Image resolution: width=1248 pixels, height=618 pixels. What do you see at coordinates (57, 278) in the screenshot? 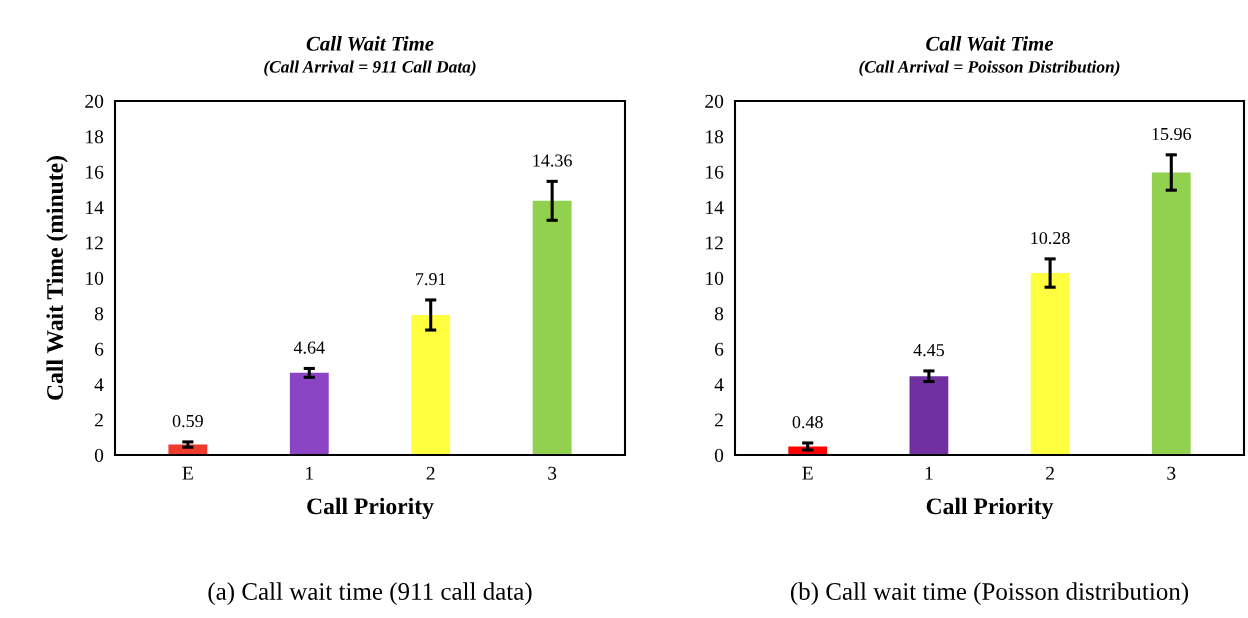
I see `y-axis-title: Call Wait Time (minute)` at bounding box center [57, 278].